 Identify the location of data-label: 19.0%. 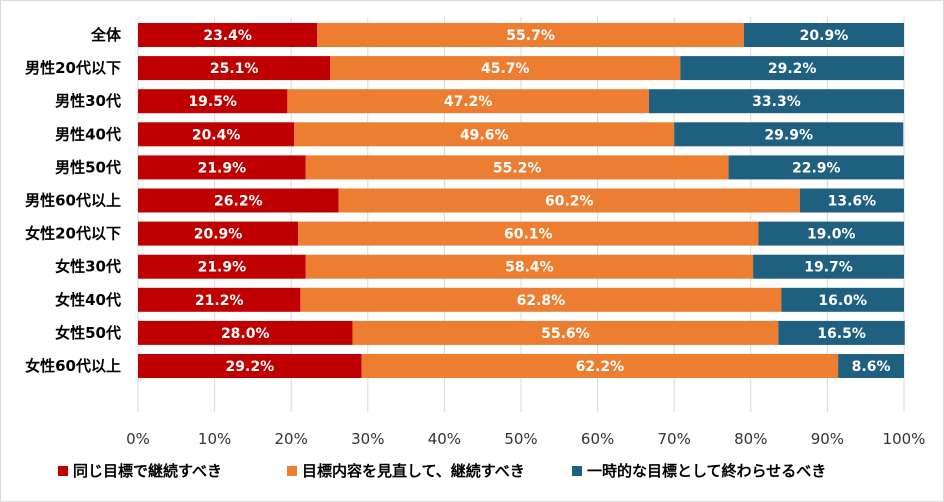
(831, 235).